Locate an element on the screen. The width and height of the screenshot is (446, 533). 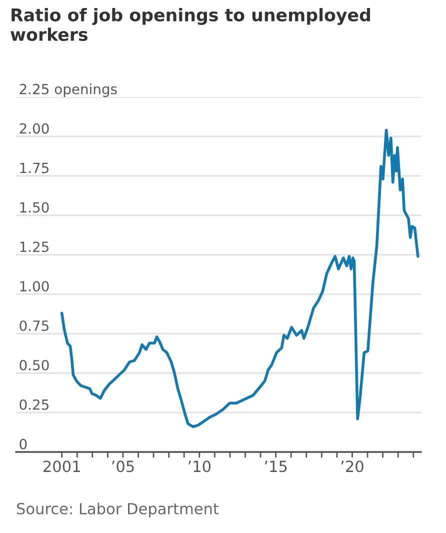
source-note: Source: Labor Department is located at coordinates (118, 510).